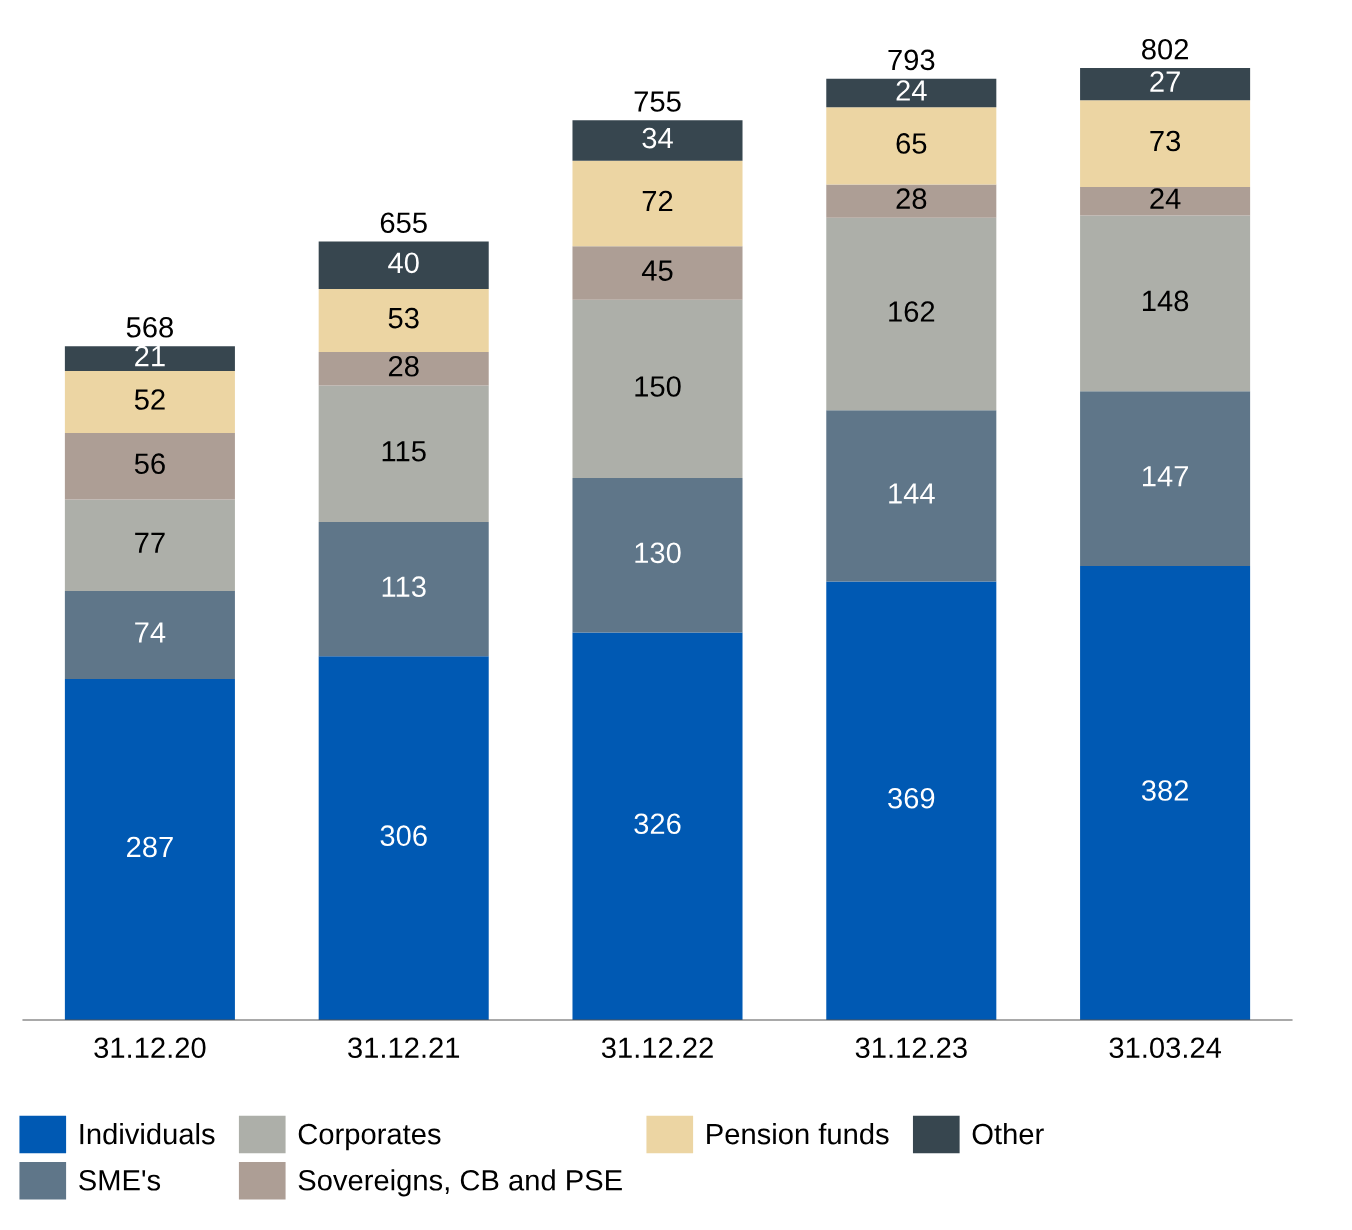 This screenshot has height=1230, width=1352. I want to click on data-label: 53, so click(403, 318).